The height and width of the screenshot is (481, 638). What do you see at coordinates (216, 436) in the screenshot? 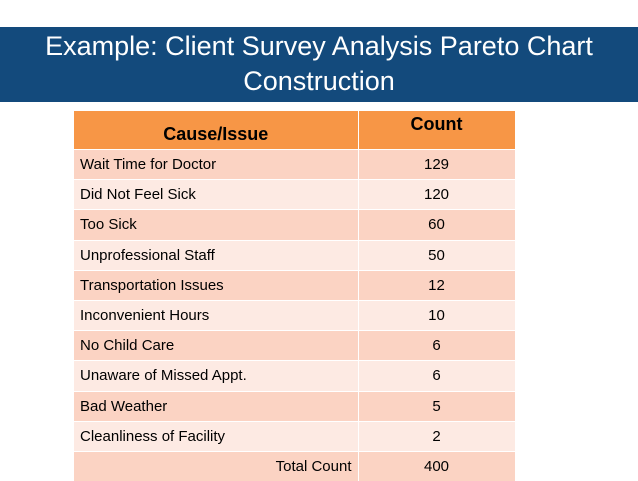
I see `cause-cell: Cleanliness of Facility` at bounding box center [216, 436].